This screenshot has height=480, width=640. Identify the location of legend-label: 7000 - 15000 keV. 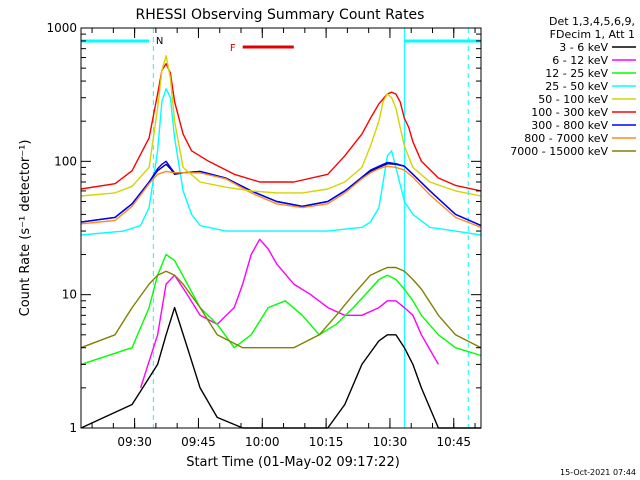
(559, 151).